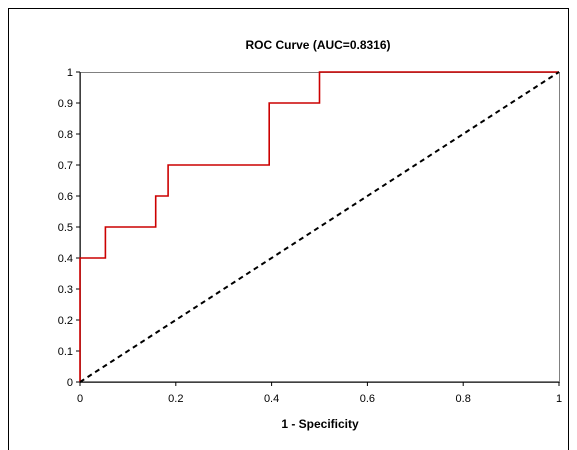  Describe the element at coordinates (70, 383) in the screenshot. I see `y-tick-label: 0` at that location.